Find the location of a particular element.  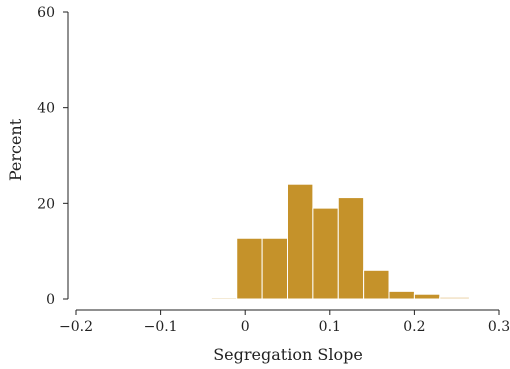

y-tick-label: 60 is located at coordinates (46, 13).